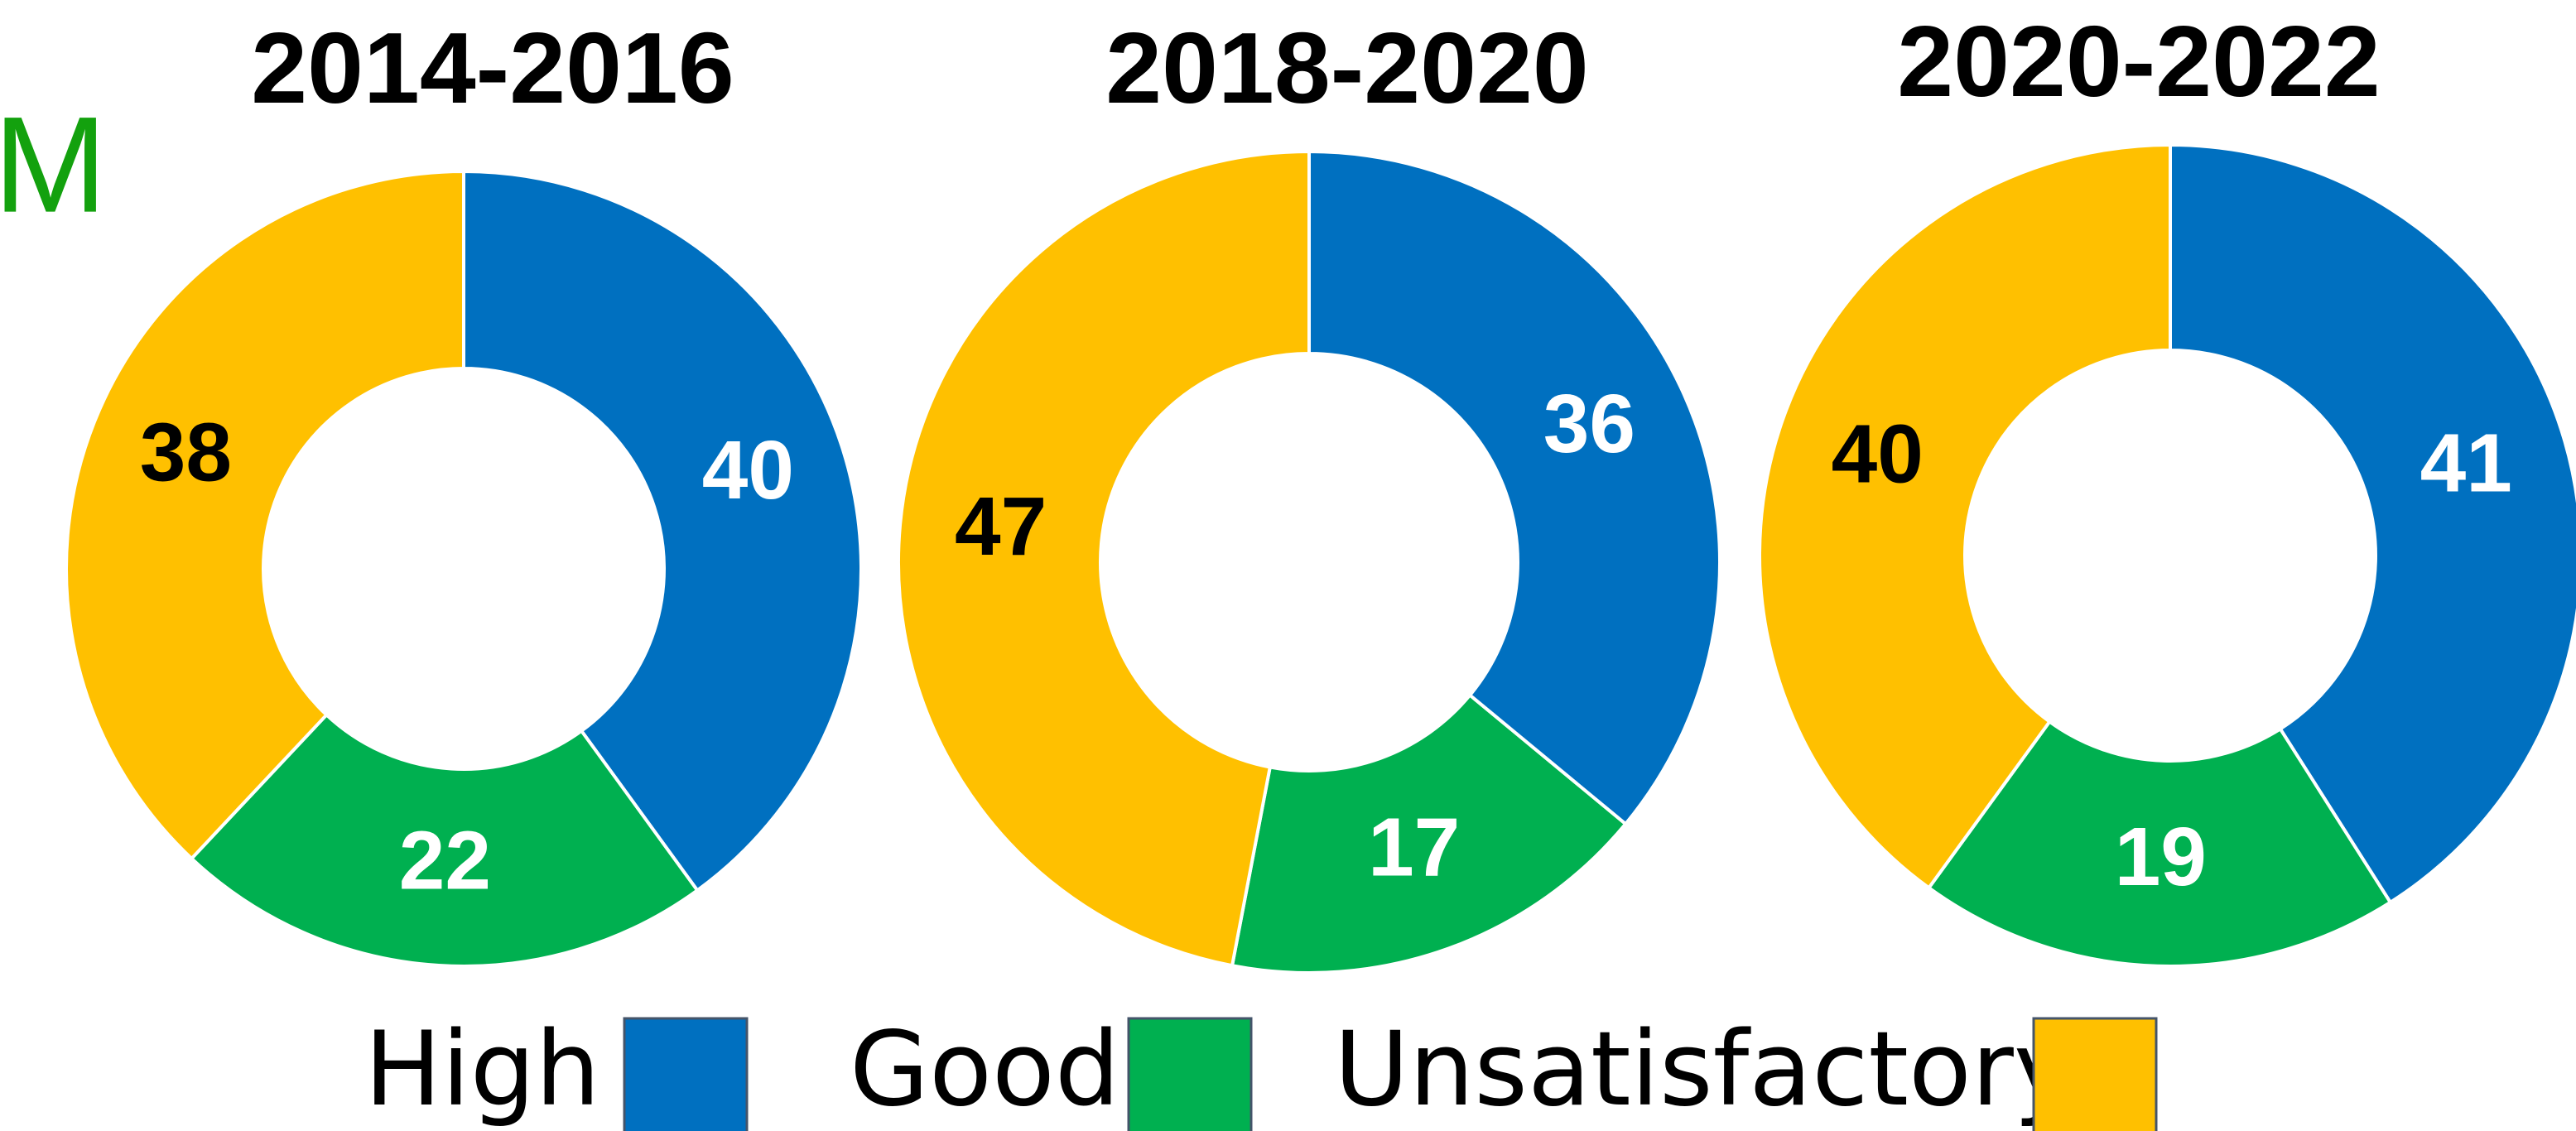 The width and height of the screenshot is (2576, 1131). I want to click on legend-label: Unsatisfactory, so click(1704, 1070).